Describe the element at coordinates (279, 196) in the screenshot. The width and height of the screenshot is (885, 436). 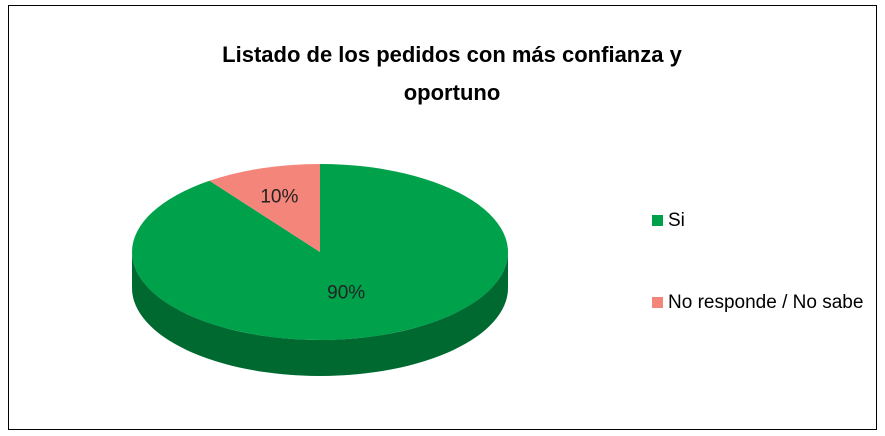
I see `data-label: 10%` at that location.